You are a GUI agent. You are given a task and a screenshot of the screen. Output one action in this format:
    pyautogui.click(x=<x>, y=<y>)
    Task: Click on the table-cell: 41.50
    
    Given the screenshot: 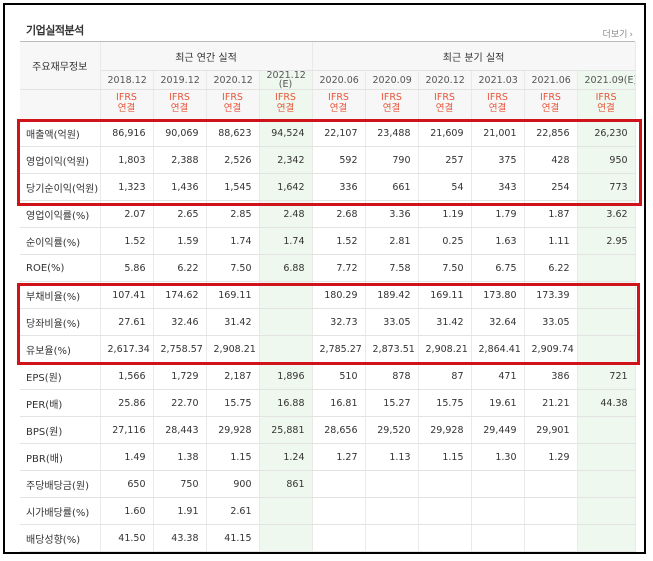 What is the action you would take?
    pyautogui.click(x=127, y=538)
    